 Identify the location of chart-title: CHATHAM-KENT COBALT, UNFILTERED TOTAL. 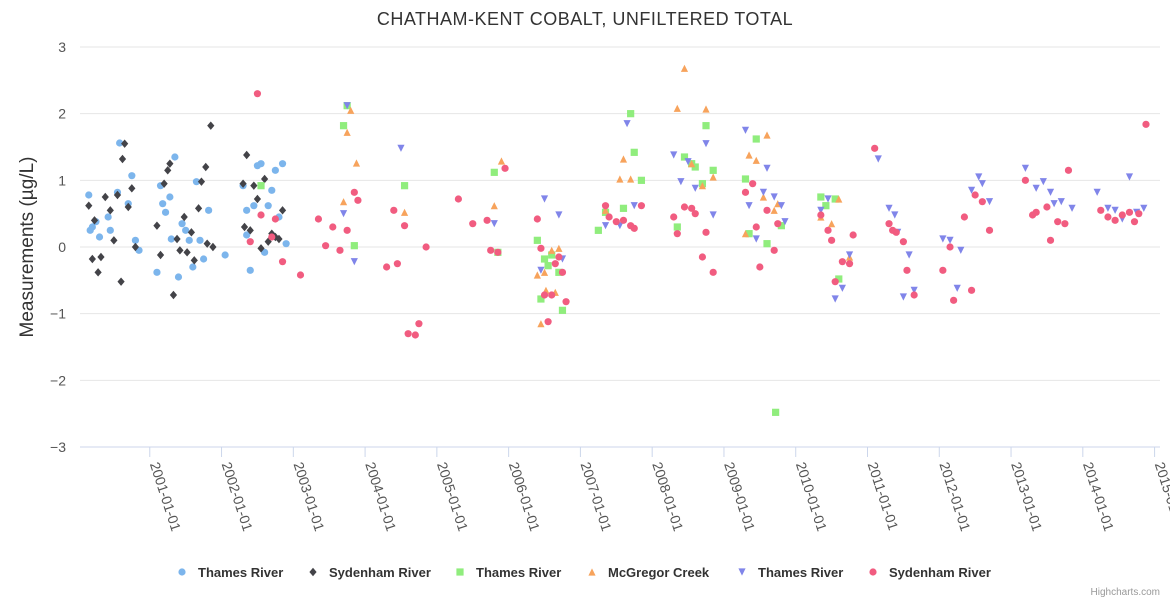
(585, 19).